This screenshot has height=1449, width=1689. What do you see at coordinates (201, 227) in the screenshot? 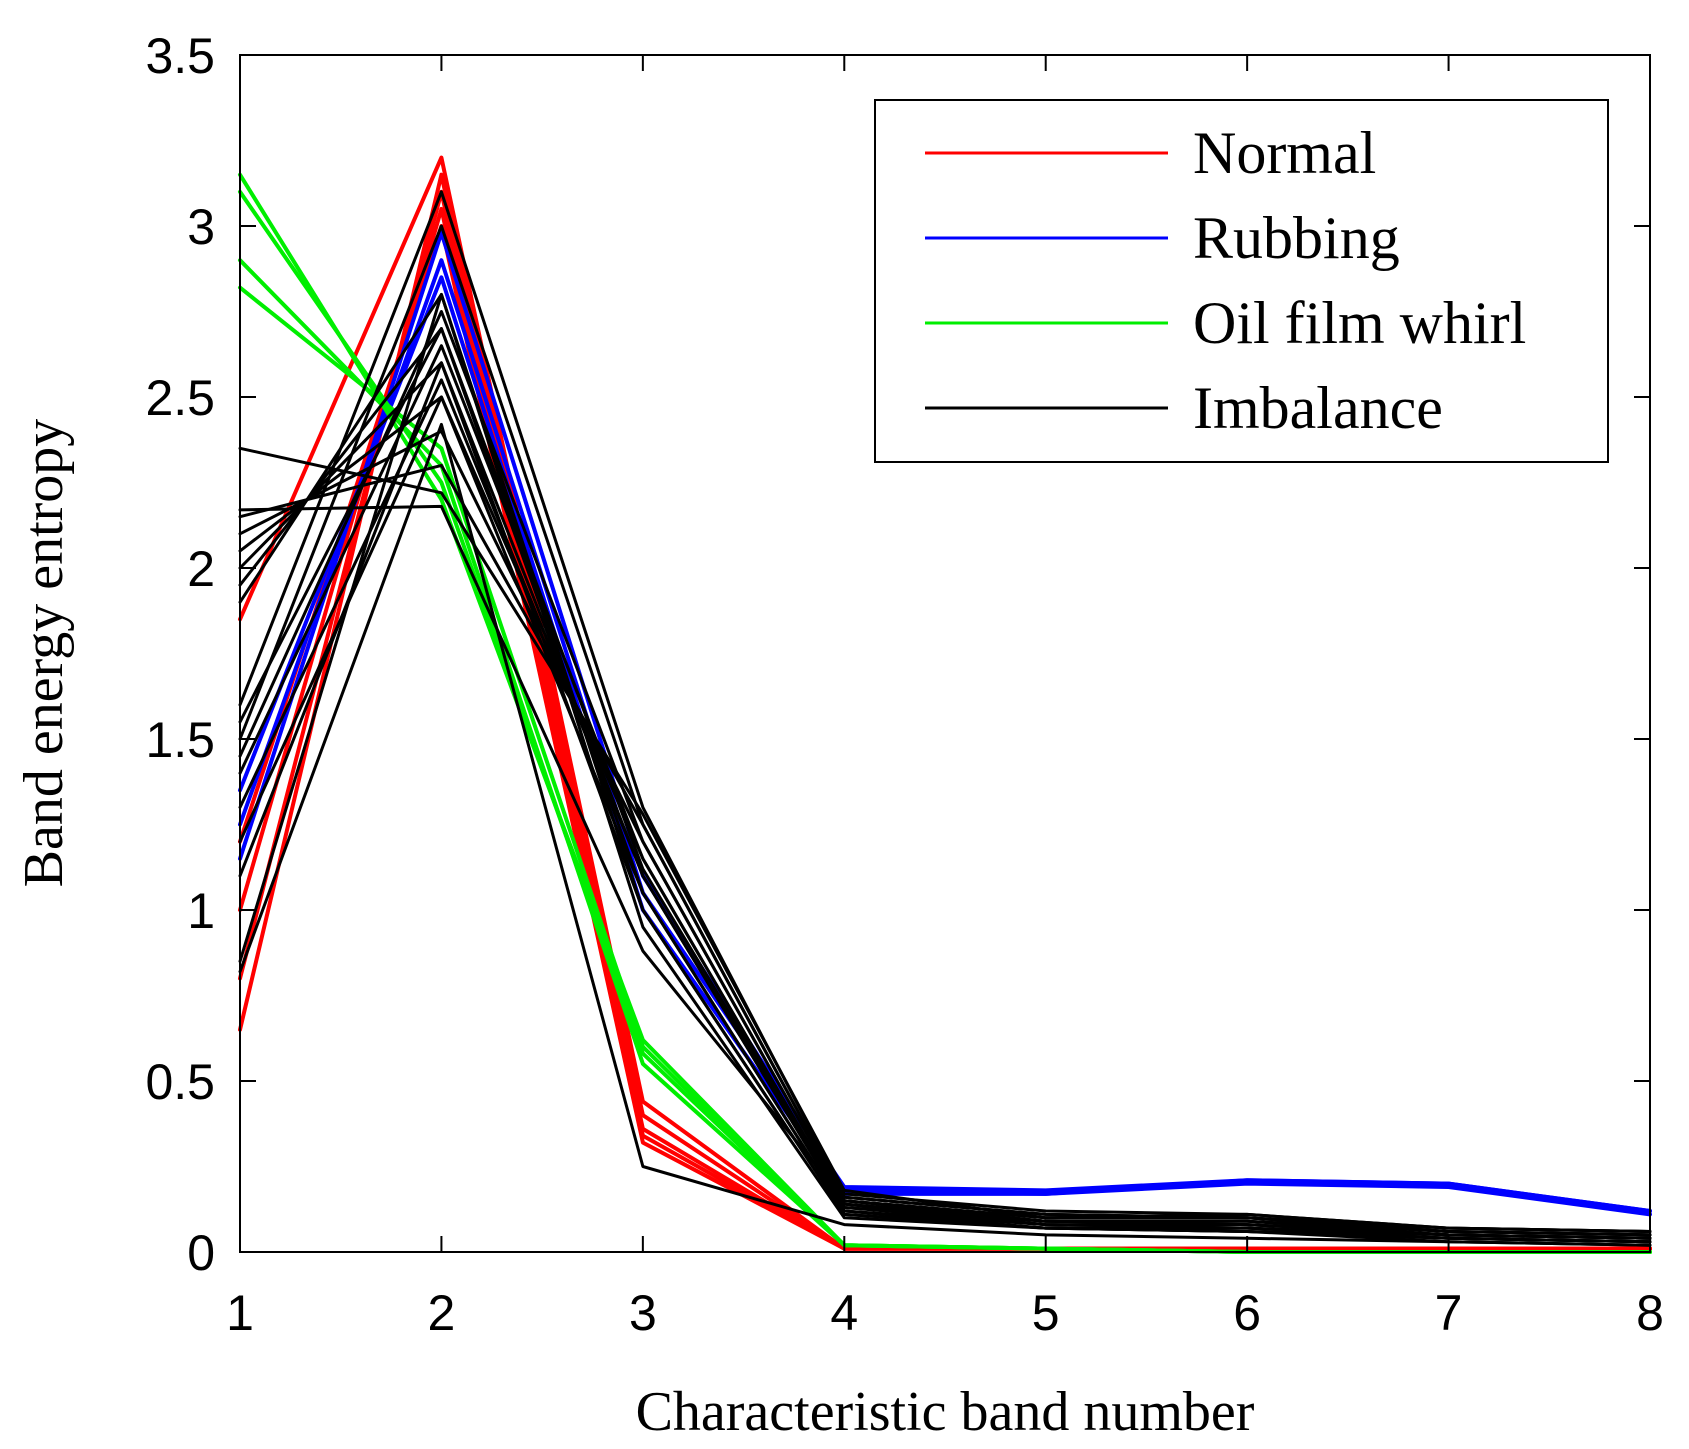
I see `y-tick-label-3: 3` at bounding box center [201, 227].